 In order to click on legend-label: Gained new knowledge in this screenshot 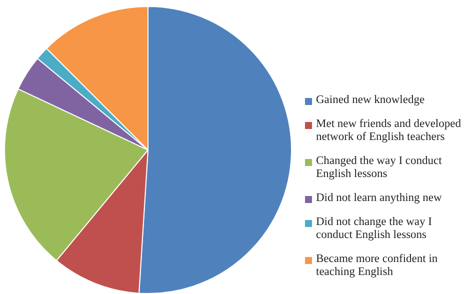, I will do `click(370, 100)`.